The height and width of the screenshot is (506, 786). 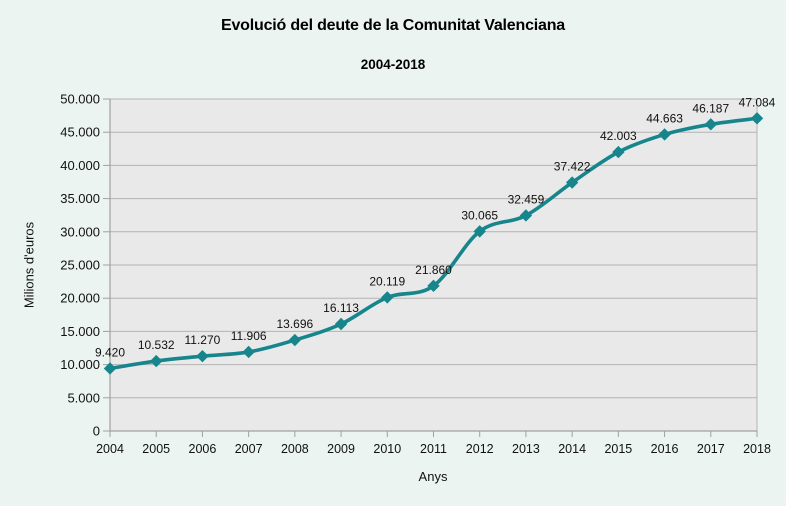 What do you see at coordinates (80, 198) in the screenshot?
I see `y-tick-label: 35.000` at bounding box center [80, 198].